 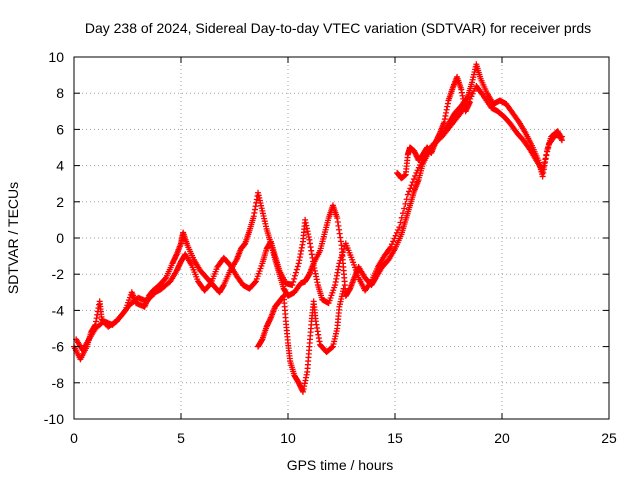 I want to click on y-tick-label: -4, so click(x=58, y=310).